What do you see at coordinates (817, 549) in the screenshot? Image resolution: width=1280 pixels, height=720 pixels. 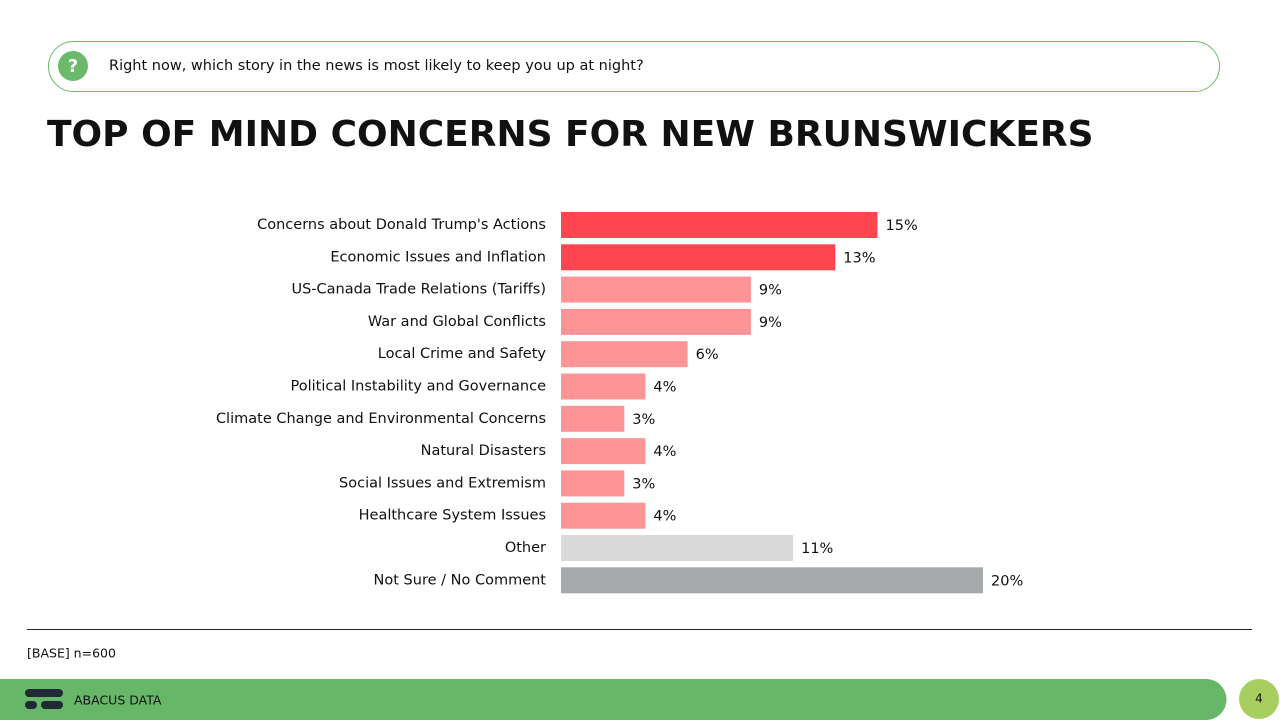 I see `value-label: 11%` at bounding box center [817, 549].